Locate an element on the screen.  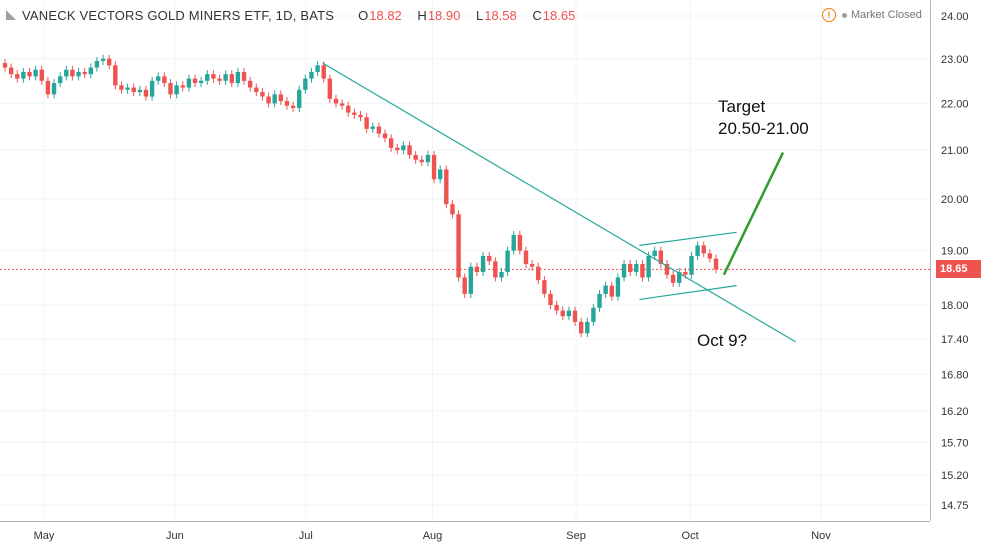
x-tick-label: May is located at coordinates (44, 536).